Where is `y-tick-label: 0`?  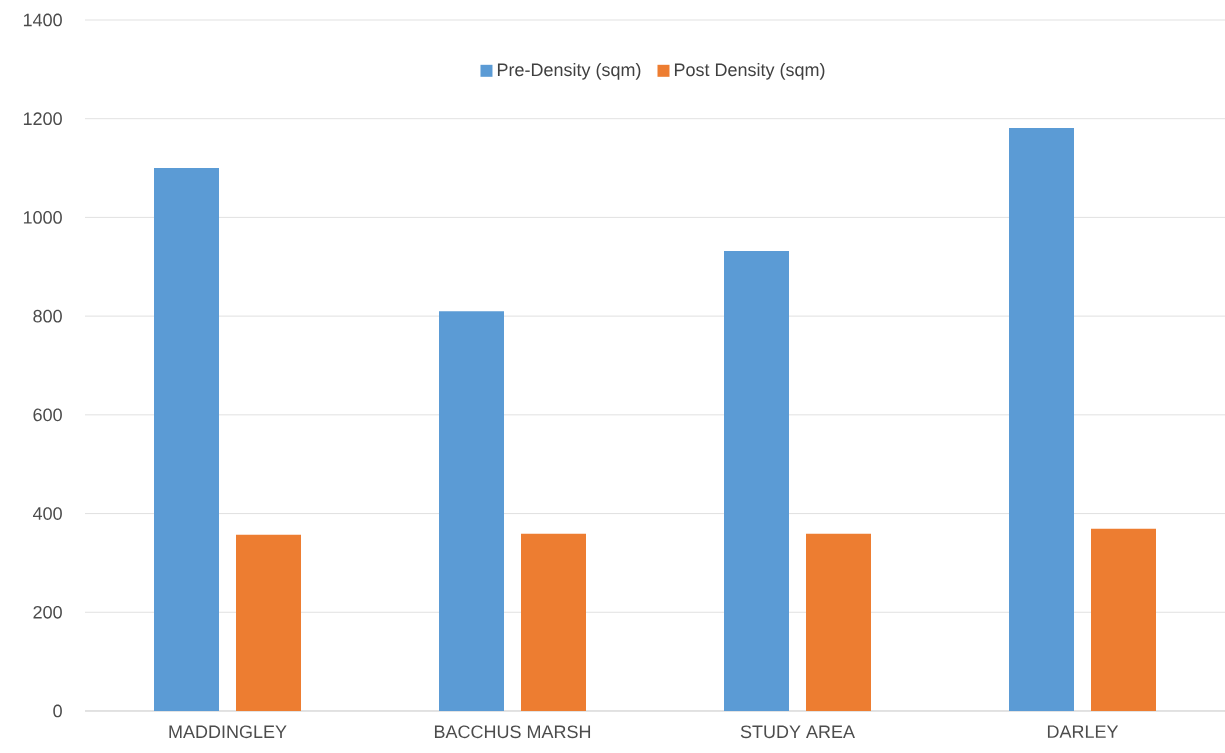 y-tick-label: 0 is located at coordinates (57, 711).